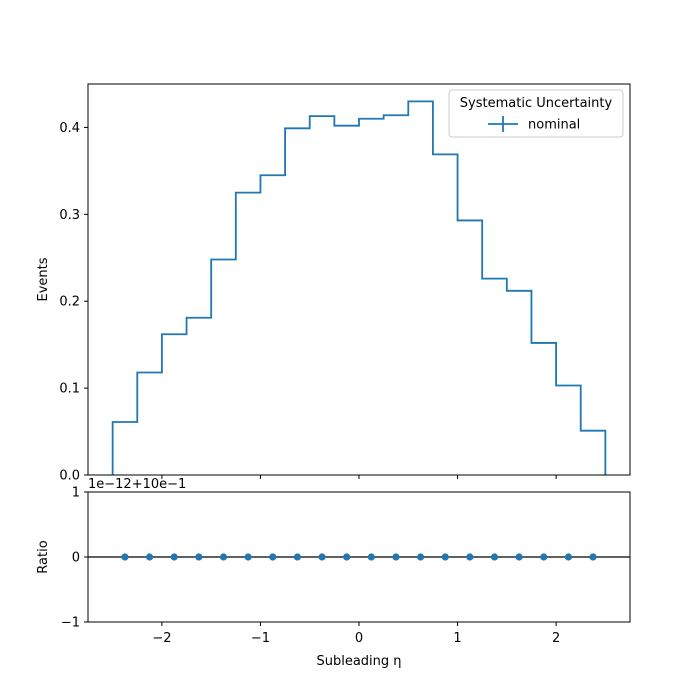 The height and width of the screenshot is (700, 700). I want to click on main-plot-y-axis-label: Events, so click(43, 279).